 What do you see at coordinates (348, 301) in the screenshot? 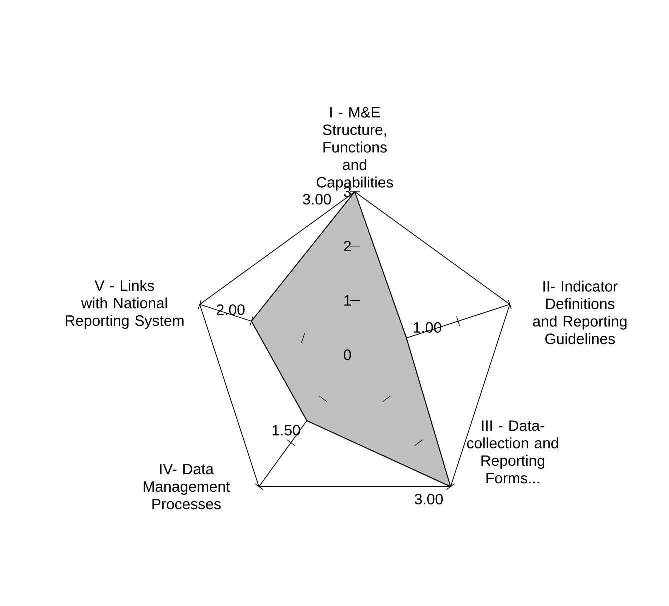
I see `y-tick-label: 1` at bounding box center [348, 301].